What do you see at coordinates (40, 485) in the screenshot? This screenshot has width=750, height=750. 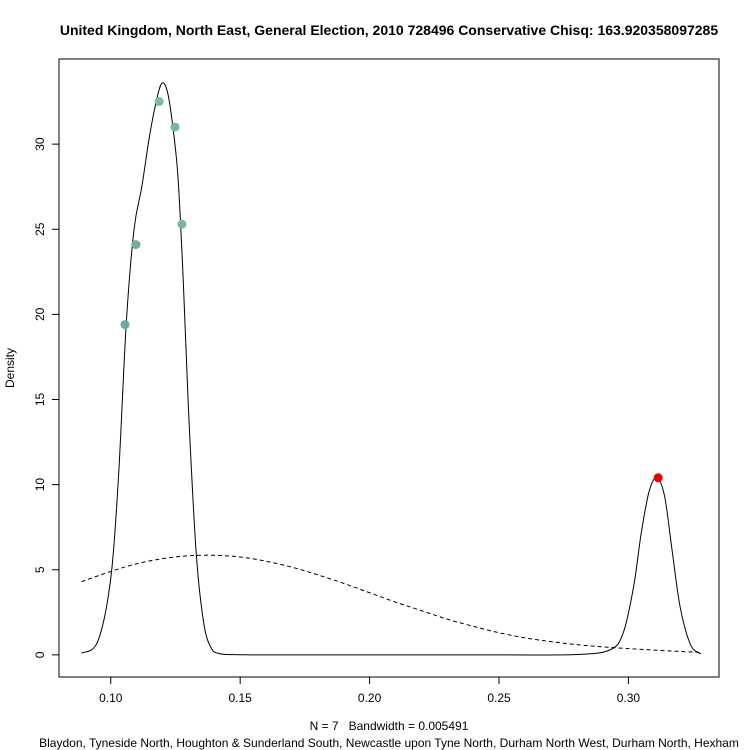 I see `y-tick-label: 10` at bounding box center [40, 485].